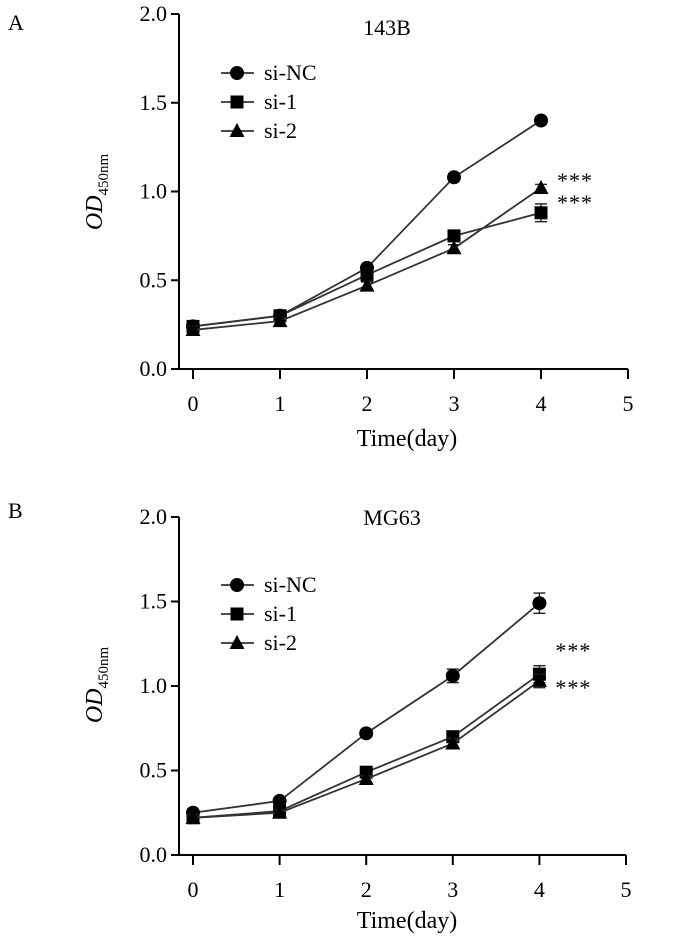 The height and width of the screenshot is (948, 700). I want to click on panel-letter: A, so click(16, 22).